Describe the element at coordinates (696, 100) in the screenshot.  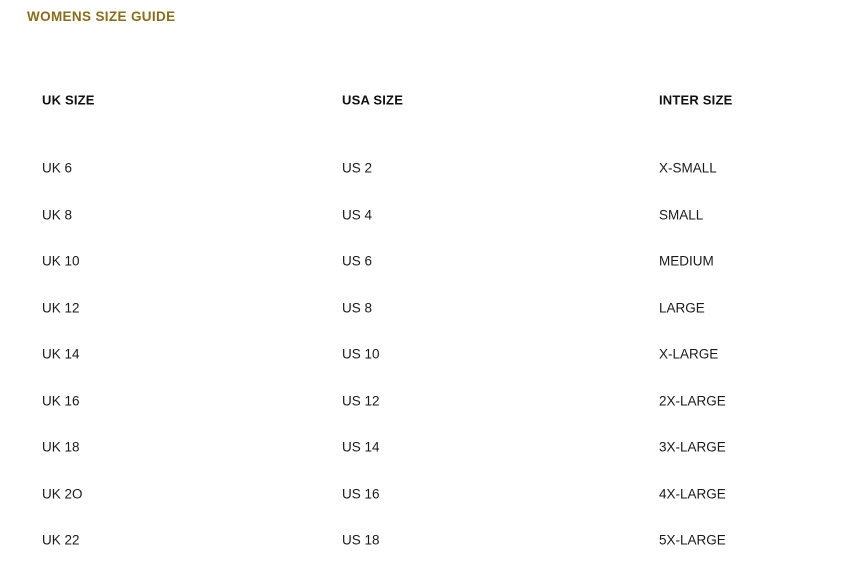
I see `column-header-label: INTER SIZE` at that location.